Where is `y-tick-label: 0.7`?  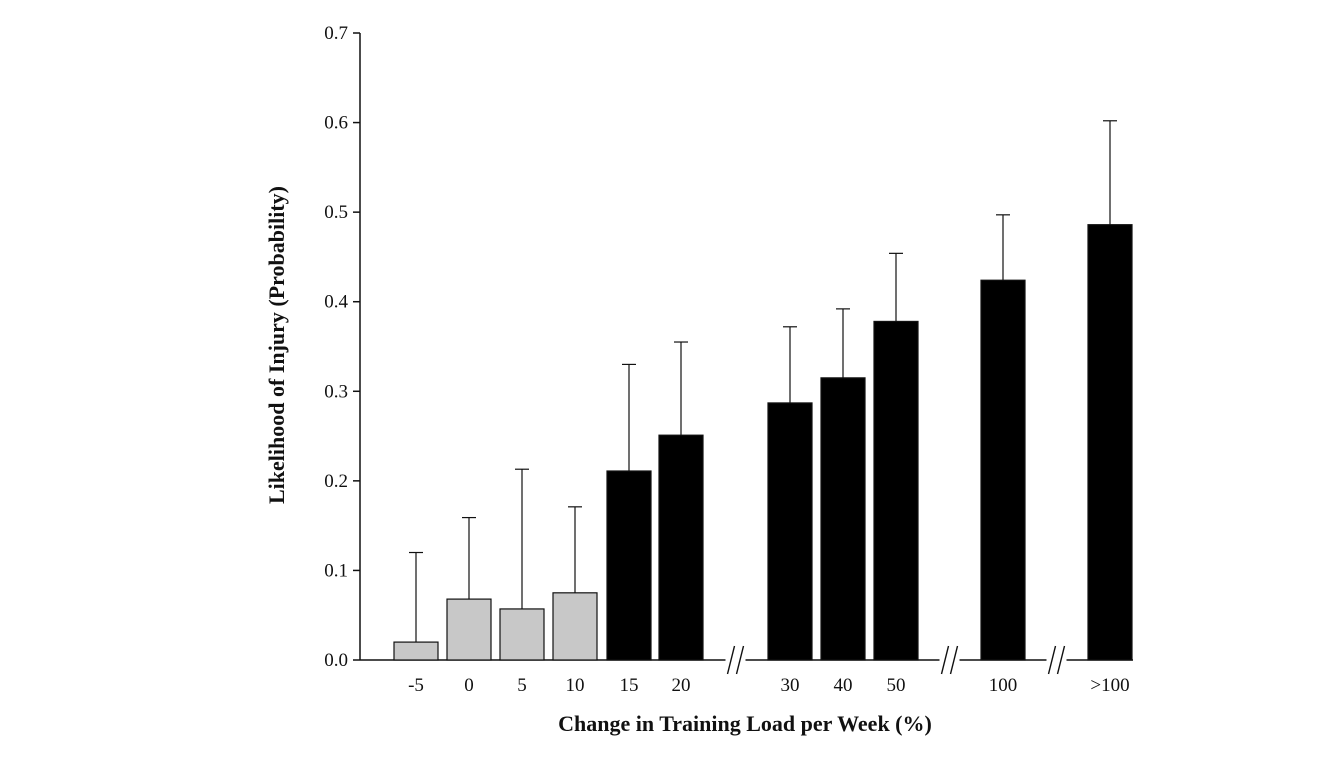 y-tick-label: 0.7 is located at coordinates (336, 33).